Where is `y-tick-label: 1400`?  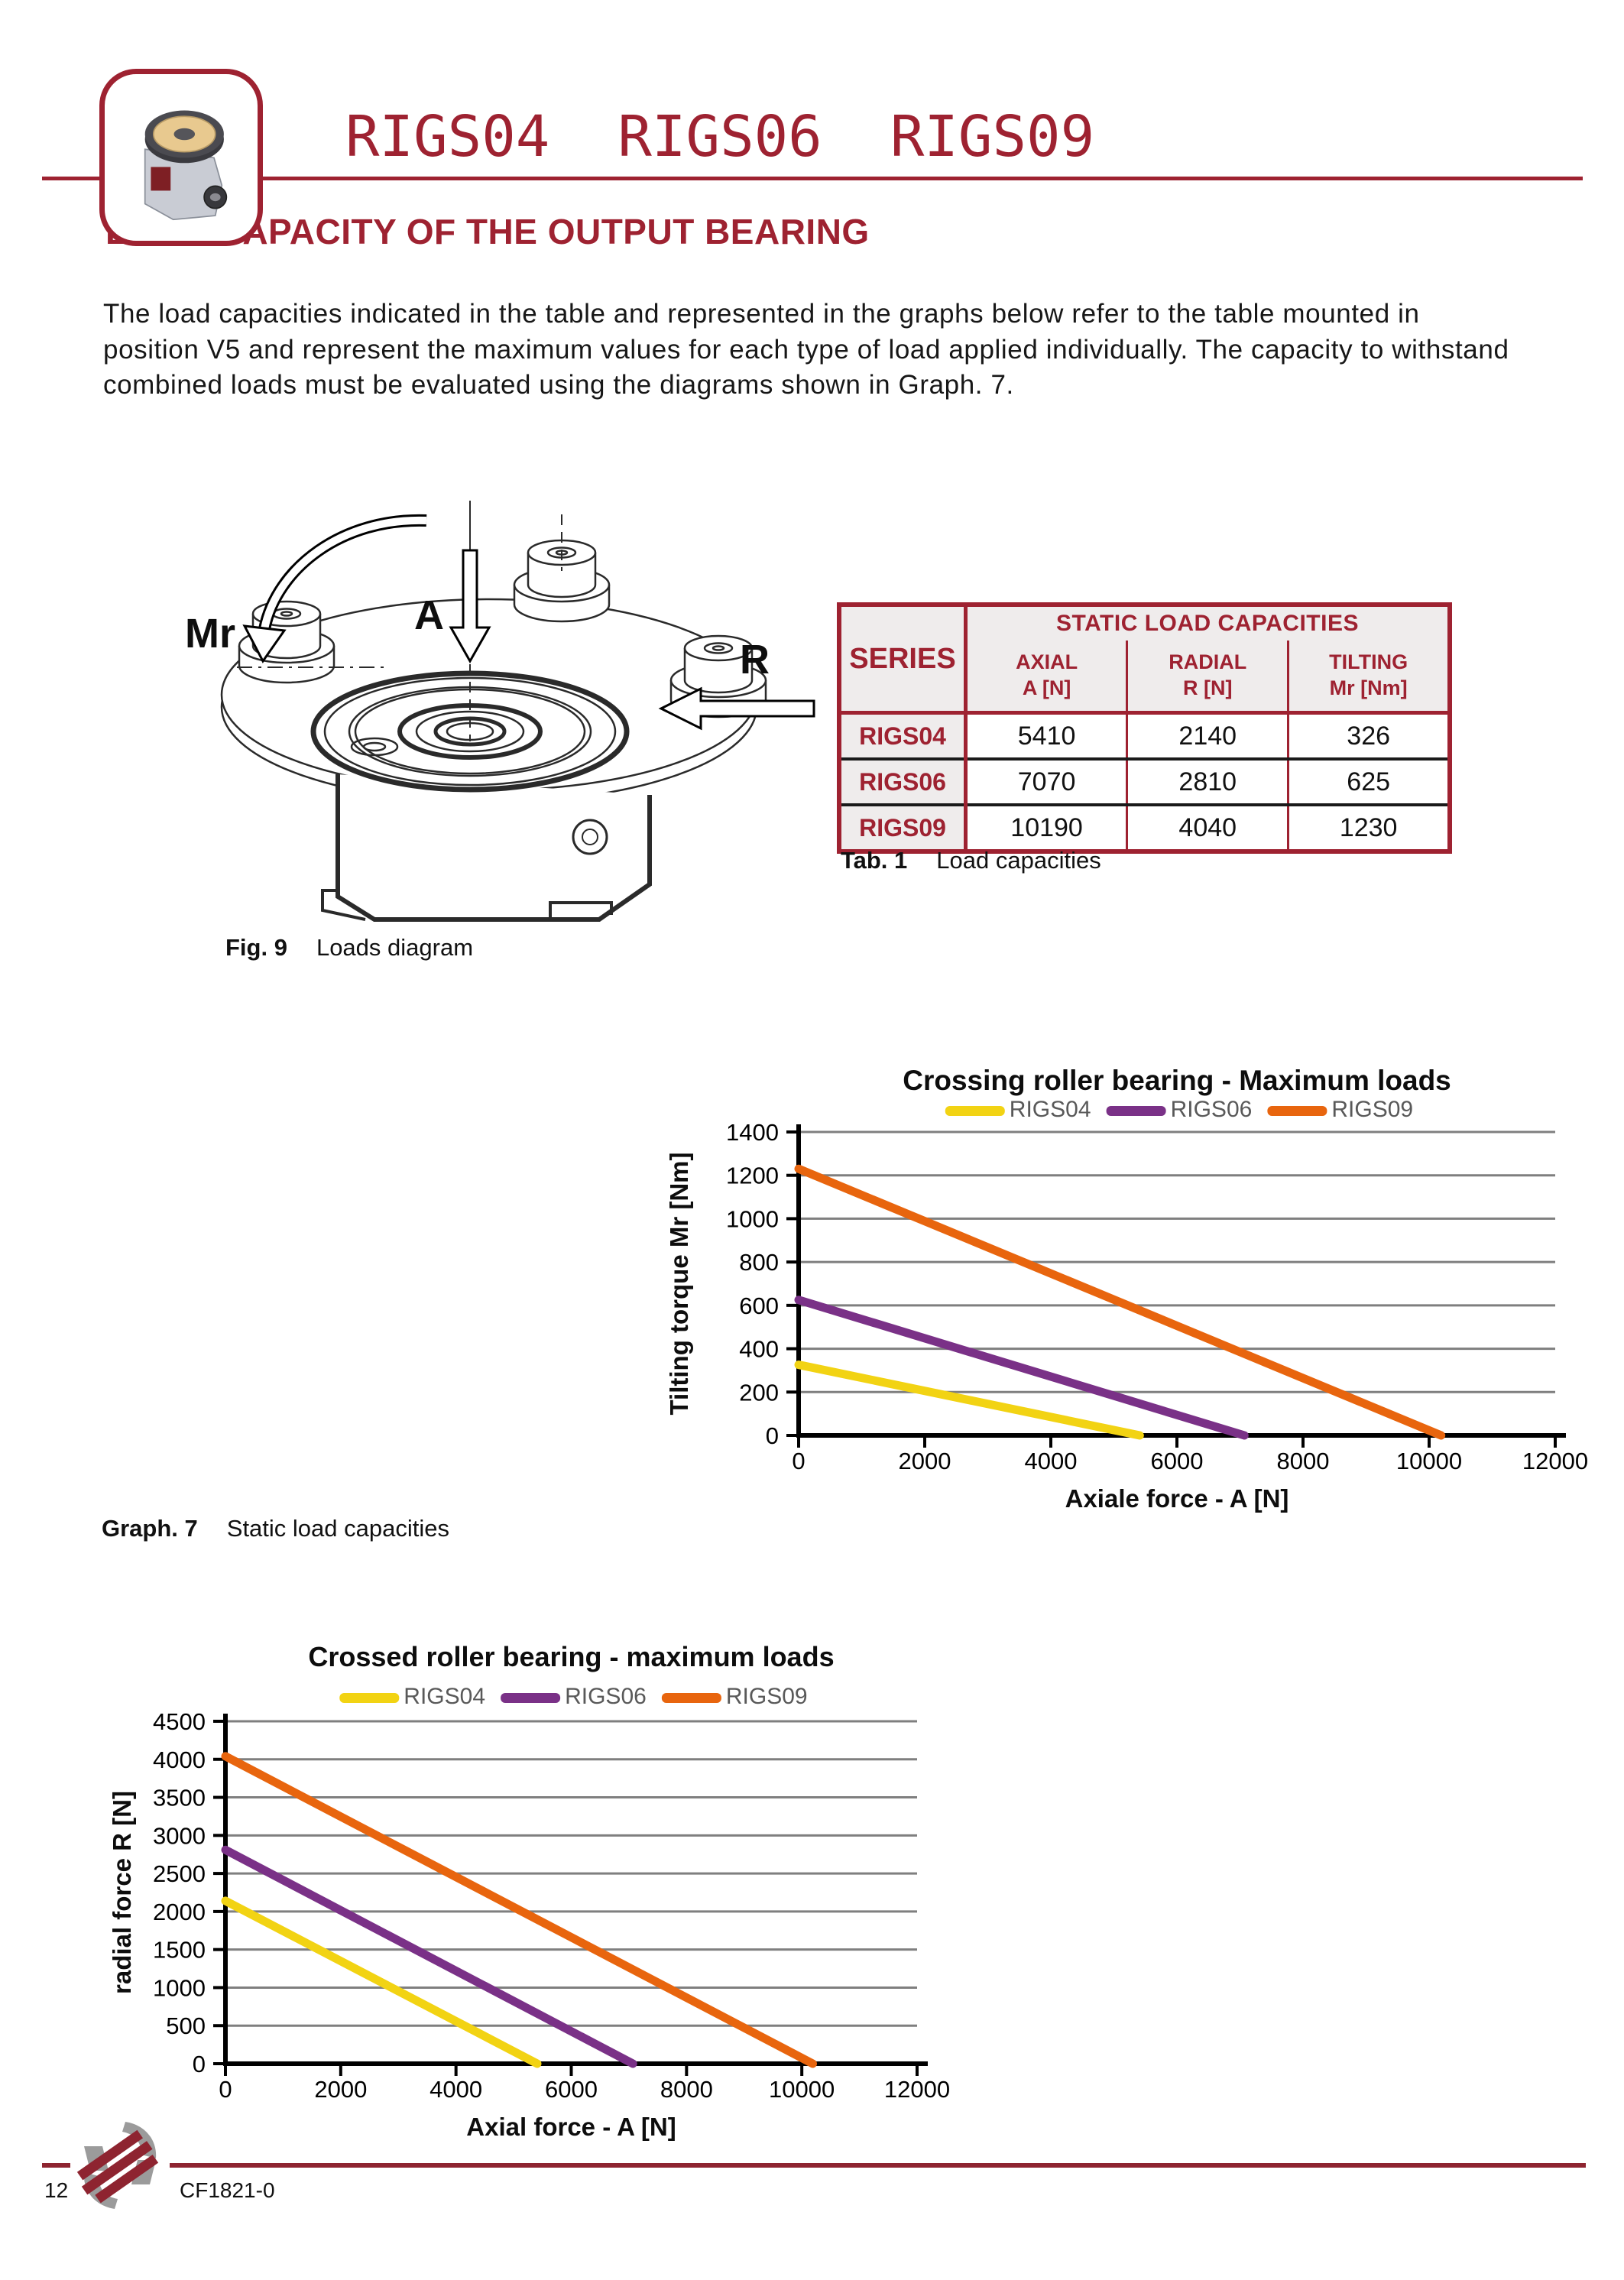
y-tick-label: 1400 is located at coordinates (752, 1132).